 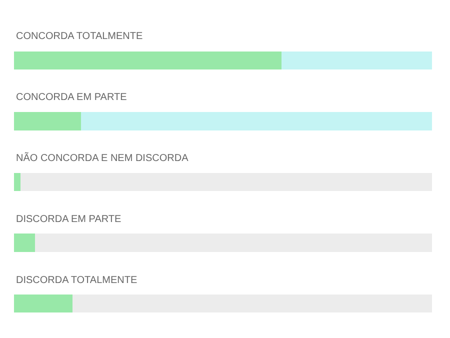 I want to click on y-tick-label: DISCORDA TOTALMENTE, so click(x=77, y=280).